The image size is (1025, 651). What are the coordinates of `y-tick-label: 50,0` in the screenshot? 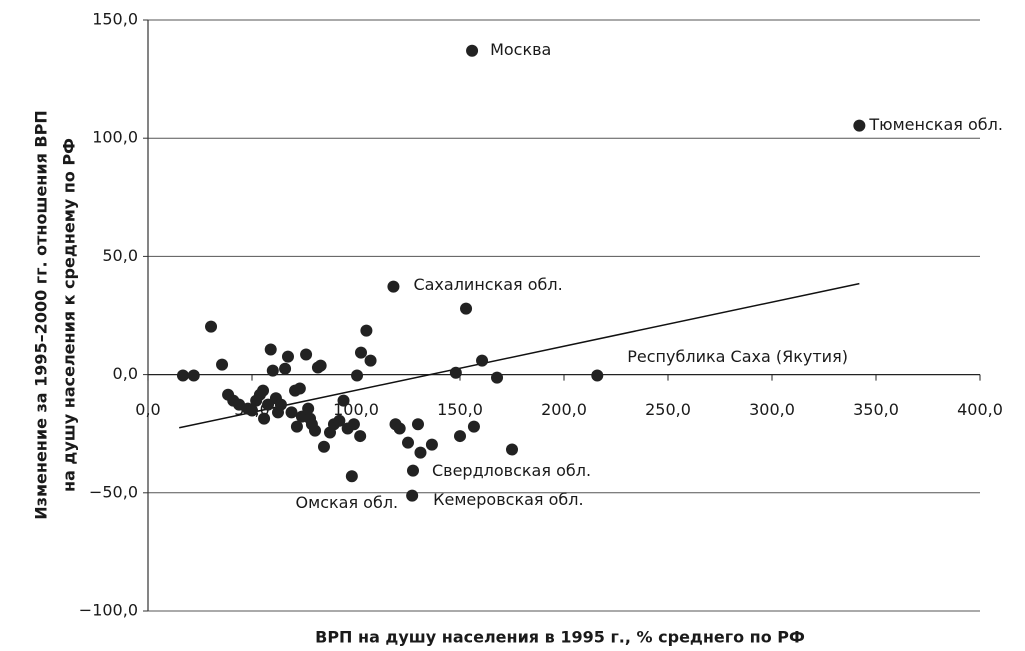 It's located at (120, 255).